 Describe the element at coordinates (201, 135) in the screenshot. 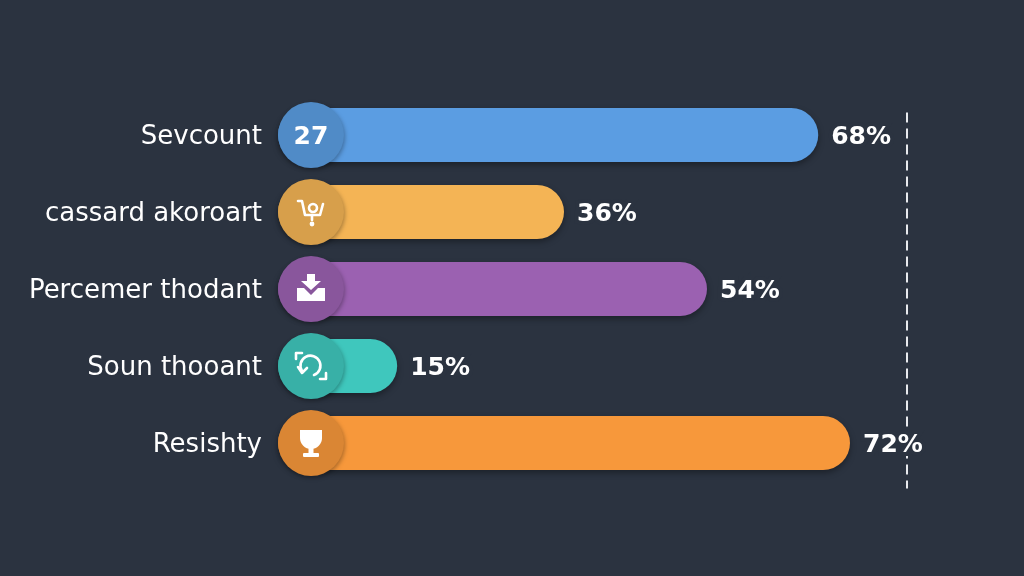

I see `y-tick-label: Sevcount` at that location.